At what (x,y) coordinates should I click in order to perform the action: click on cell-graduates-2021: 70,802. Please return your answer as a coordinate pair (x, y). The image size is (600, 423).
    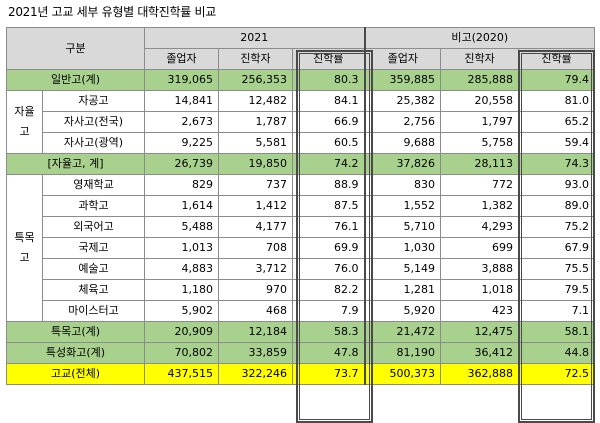
    Looking at the image, I should click on (181, 353).